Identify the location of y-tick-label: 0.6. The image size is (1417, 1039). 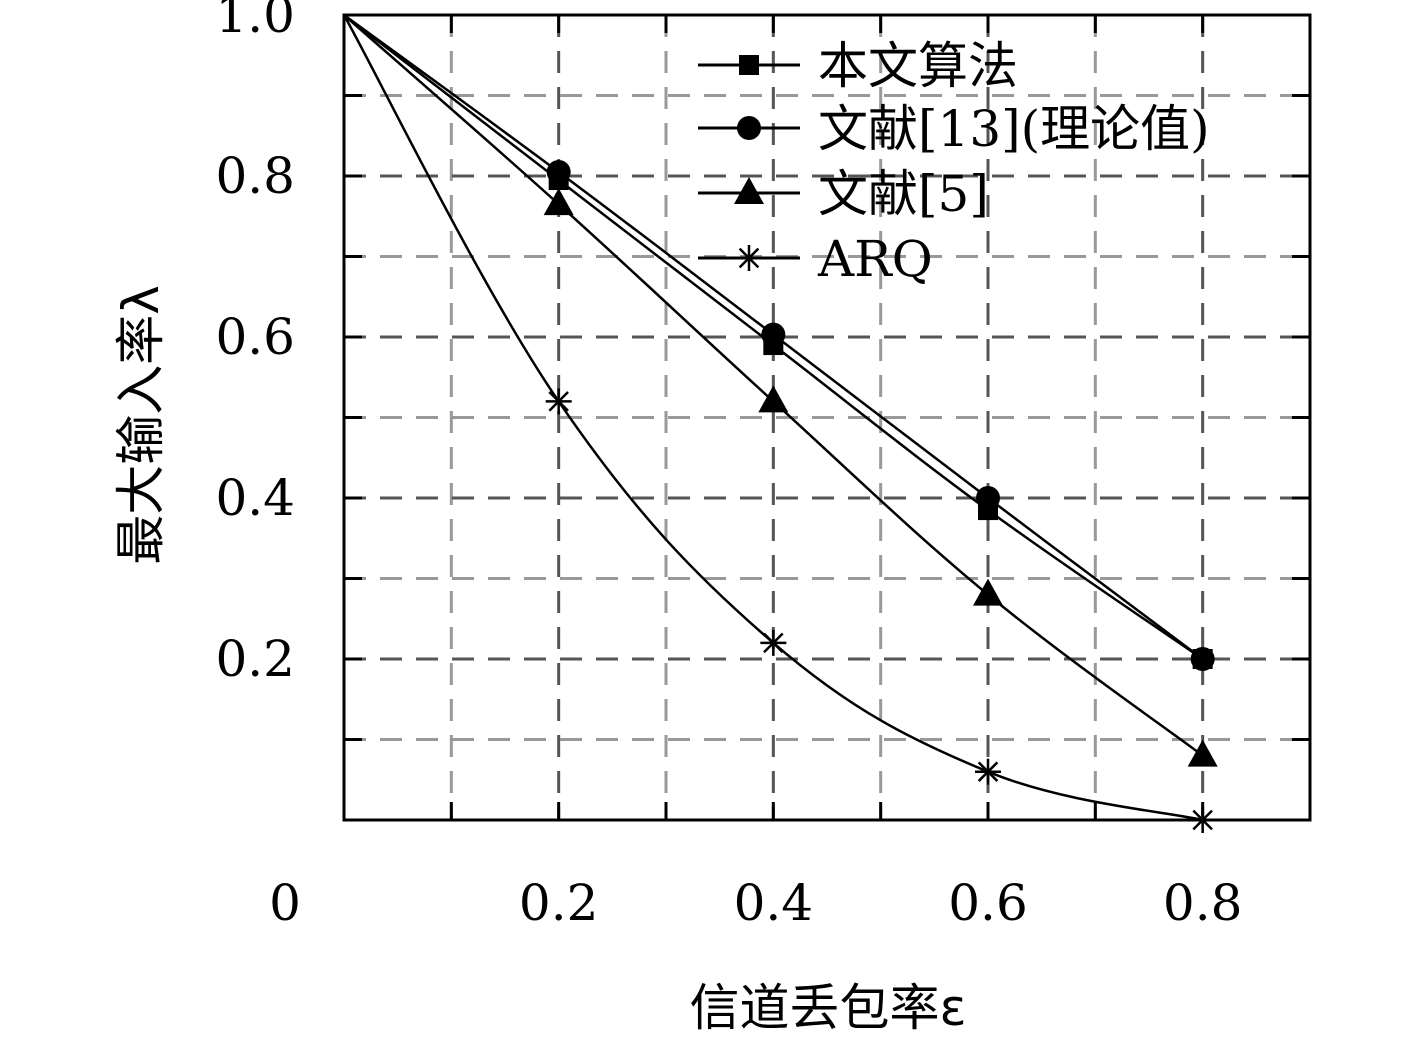
(255, 337).